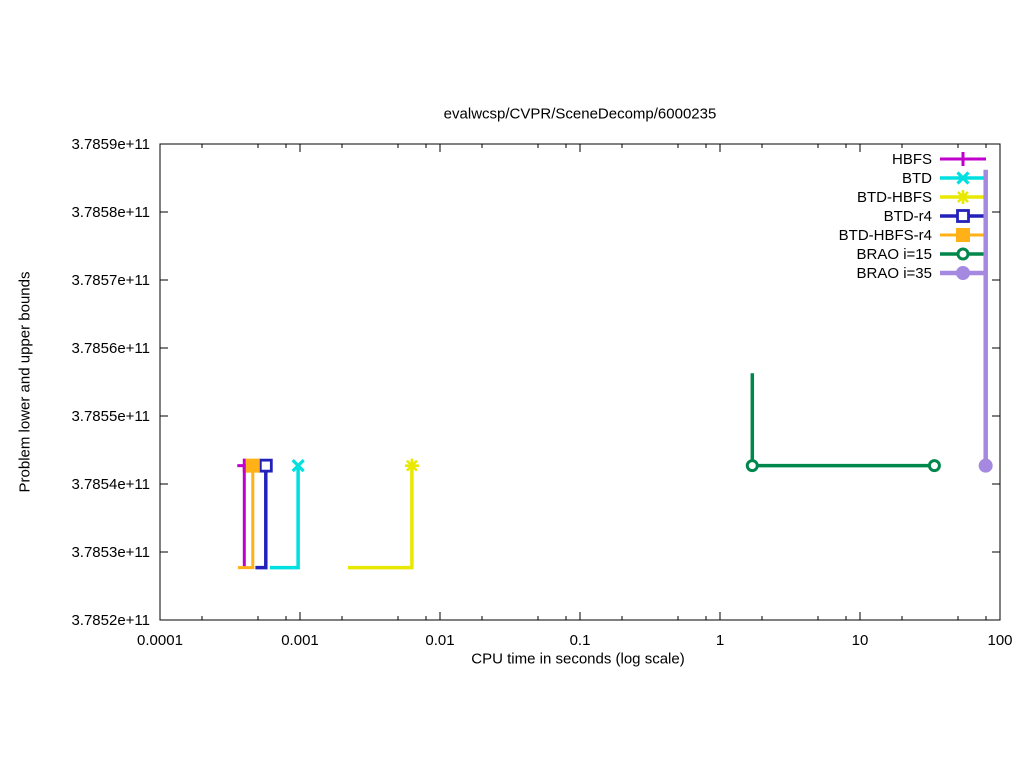  What do you see at coordinates (380, 517) in the screenshot?
I see `series-line-btd-hbfs` at bounding box center [380, 517].